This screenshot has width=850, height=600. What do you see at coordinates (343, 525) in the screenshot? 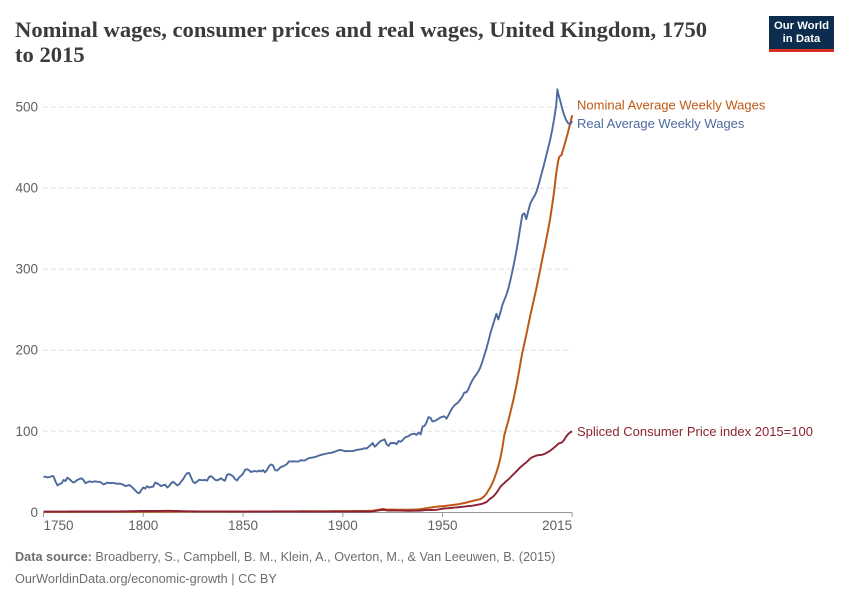
I see `svg-text: 1900` at bounding box center [343, 525].